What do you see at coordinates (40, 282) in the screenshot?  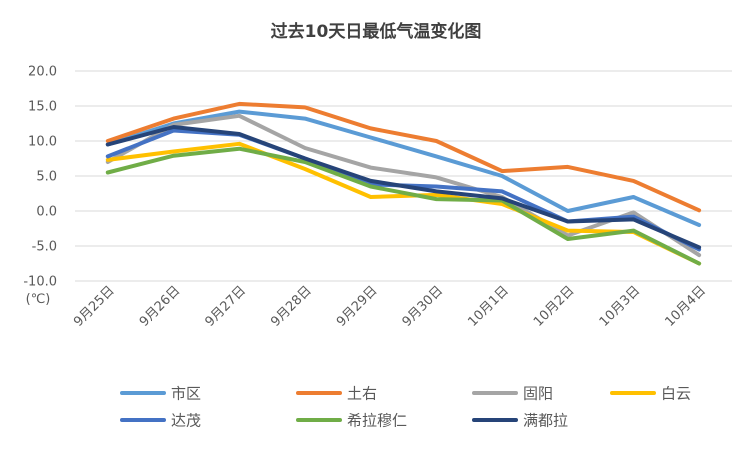 I see `y-tick-label: -10.0` at bounding box center [40, 282].